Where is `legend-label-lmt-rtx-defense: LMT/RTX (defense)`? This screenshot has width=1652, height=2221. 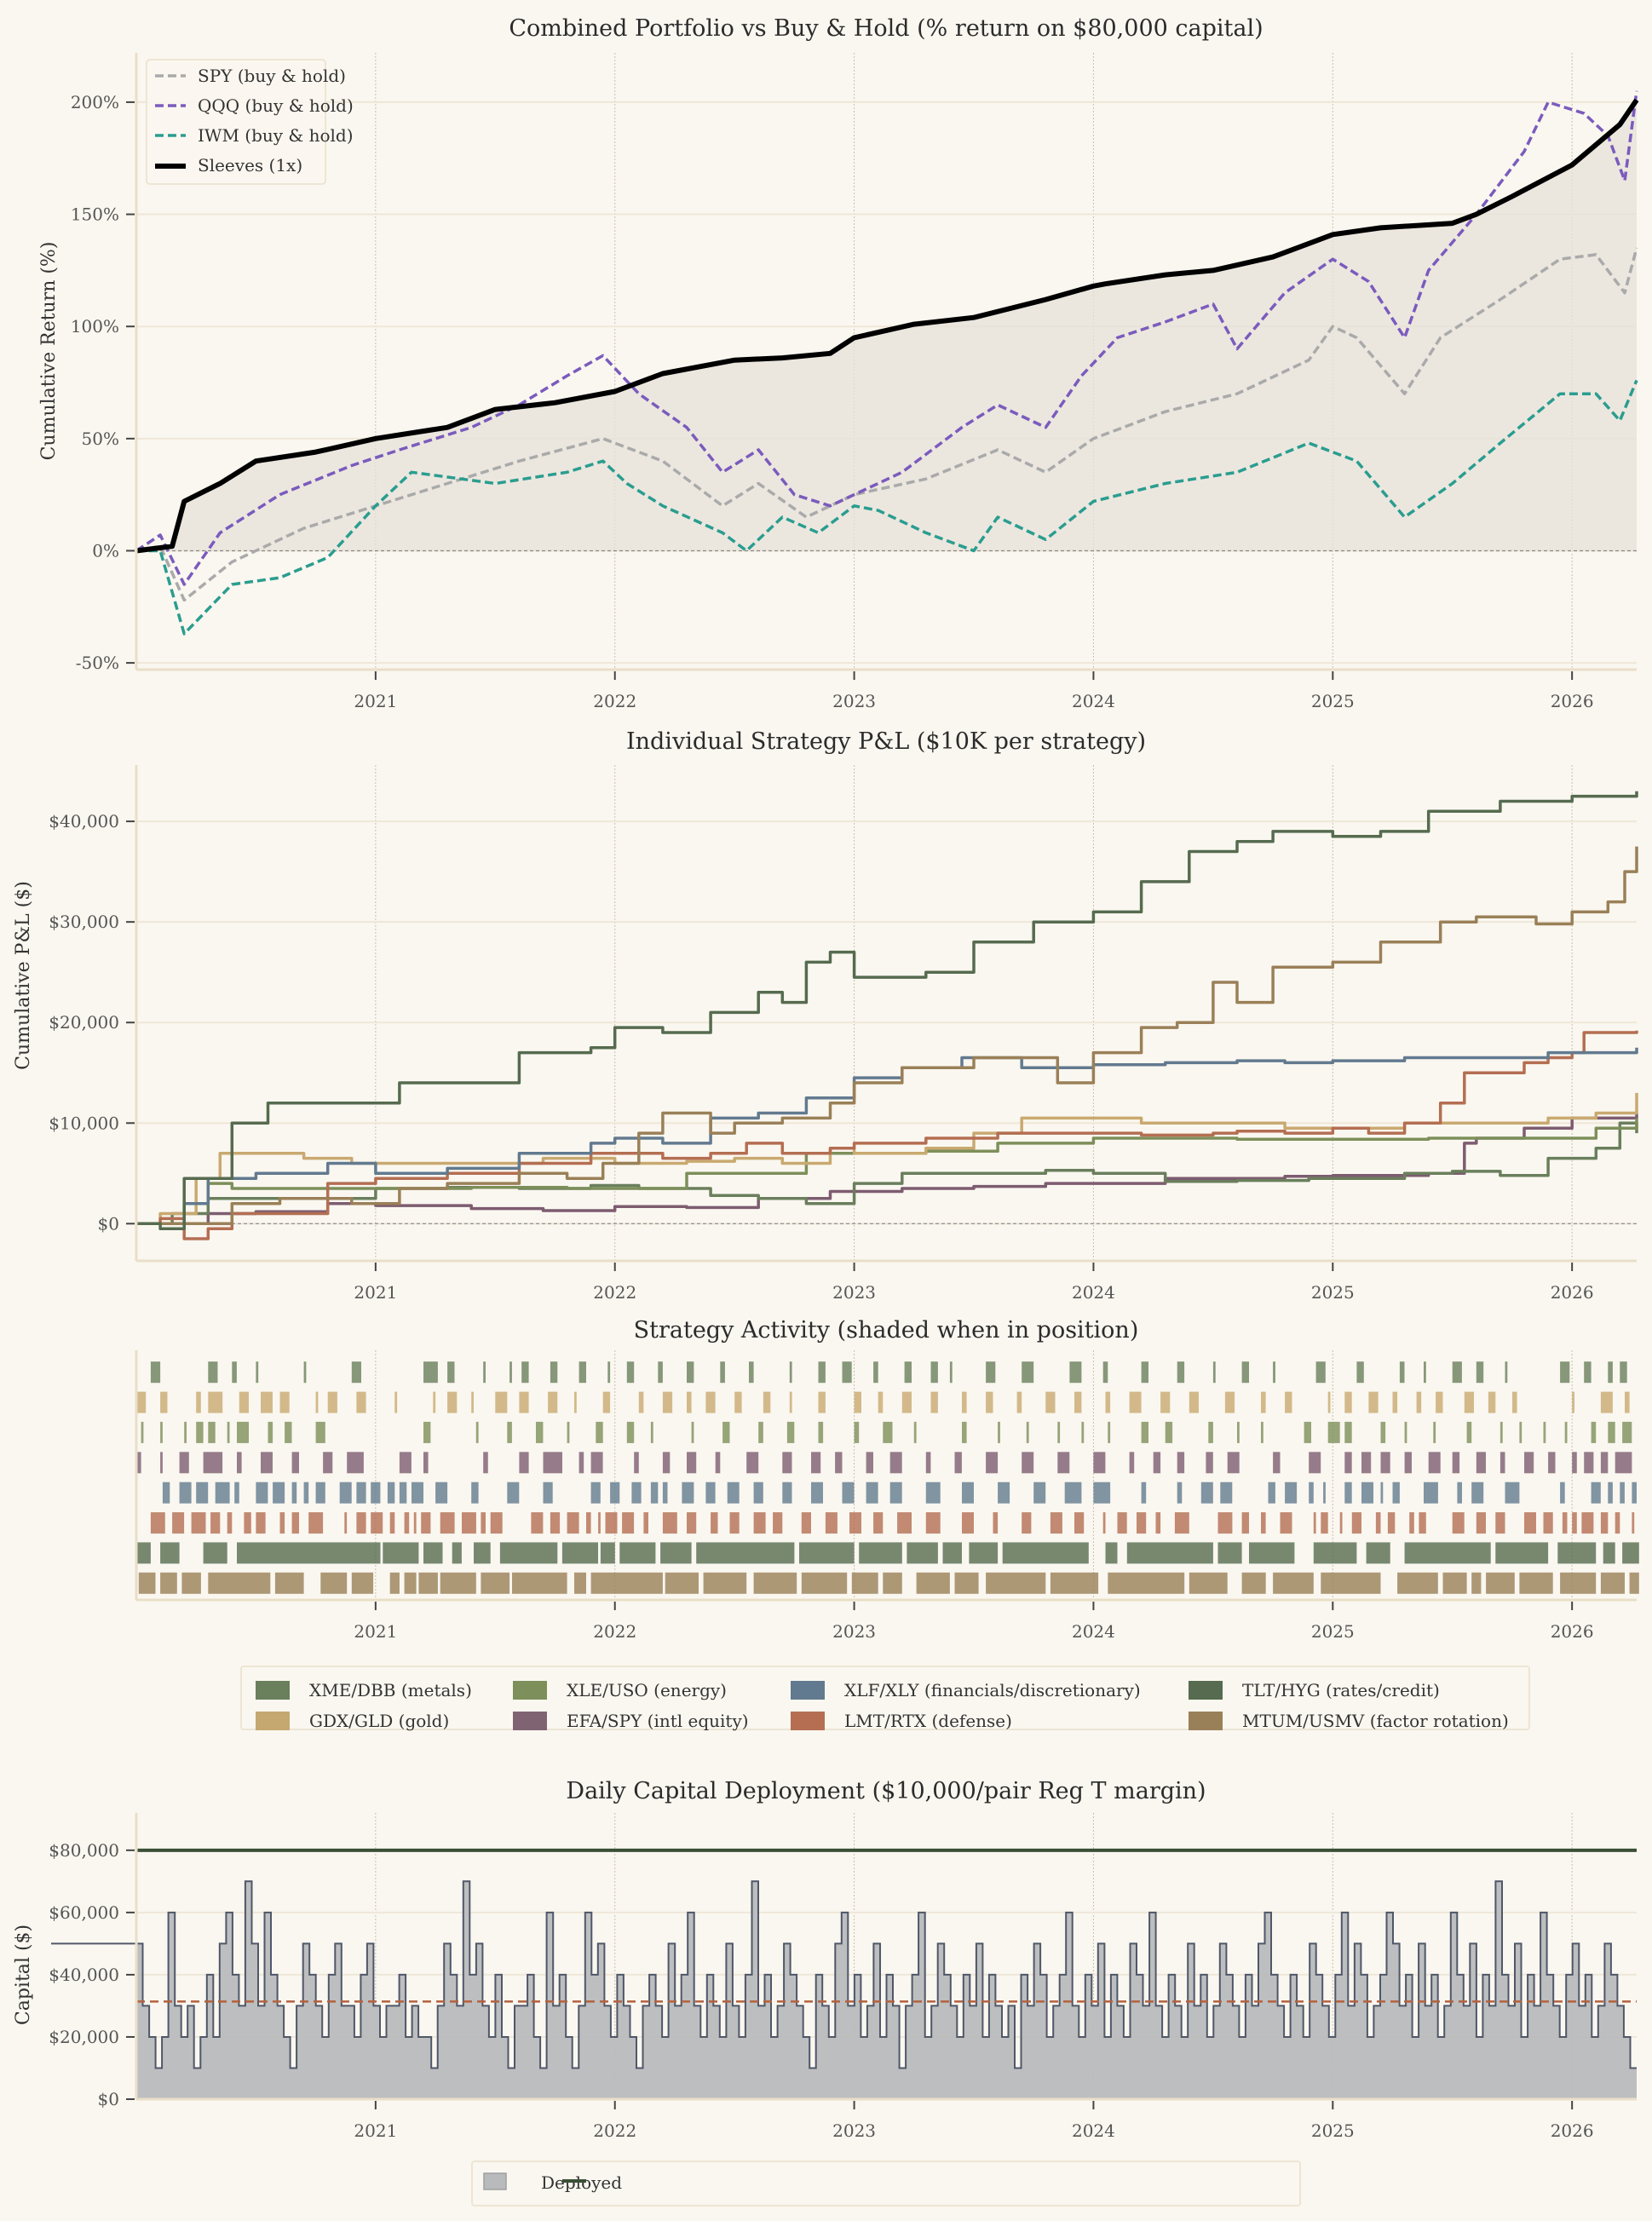
legend-label-lmt-rtx-defense: LMT/RTX (defense) is located at coordinates (928, 1721).